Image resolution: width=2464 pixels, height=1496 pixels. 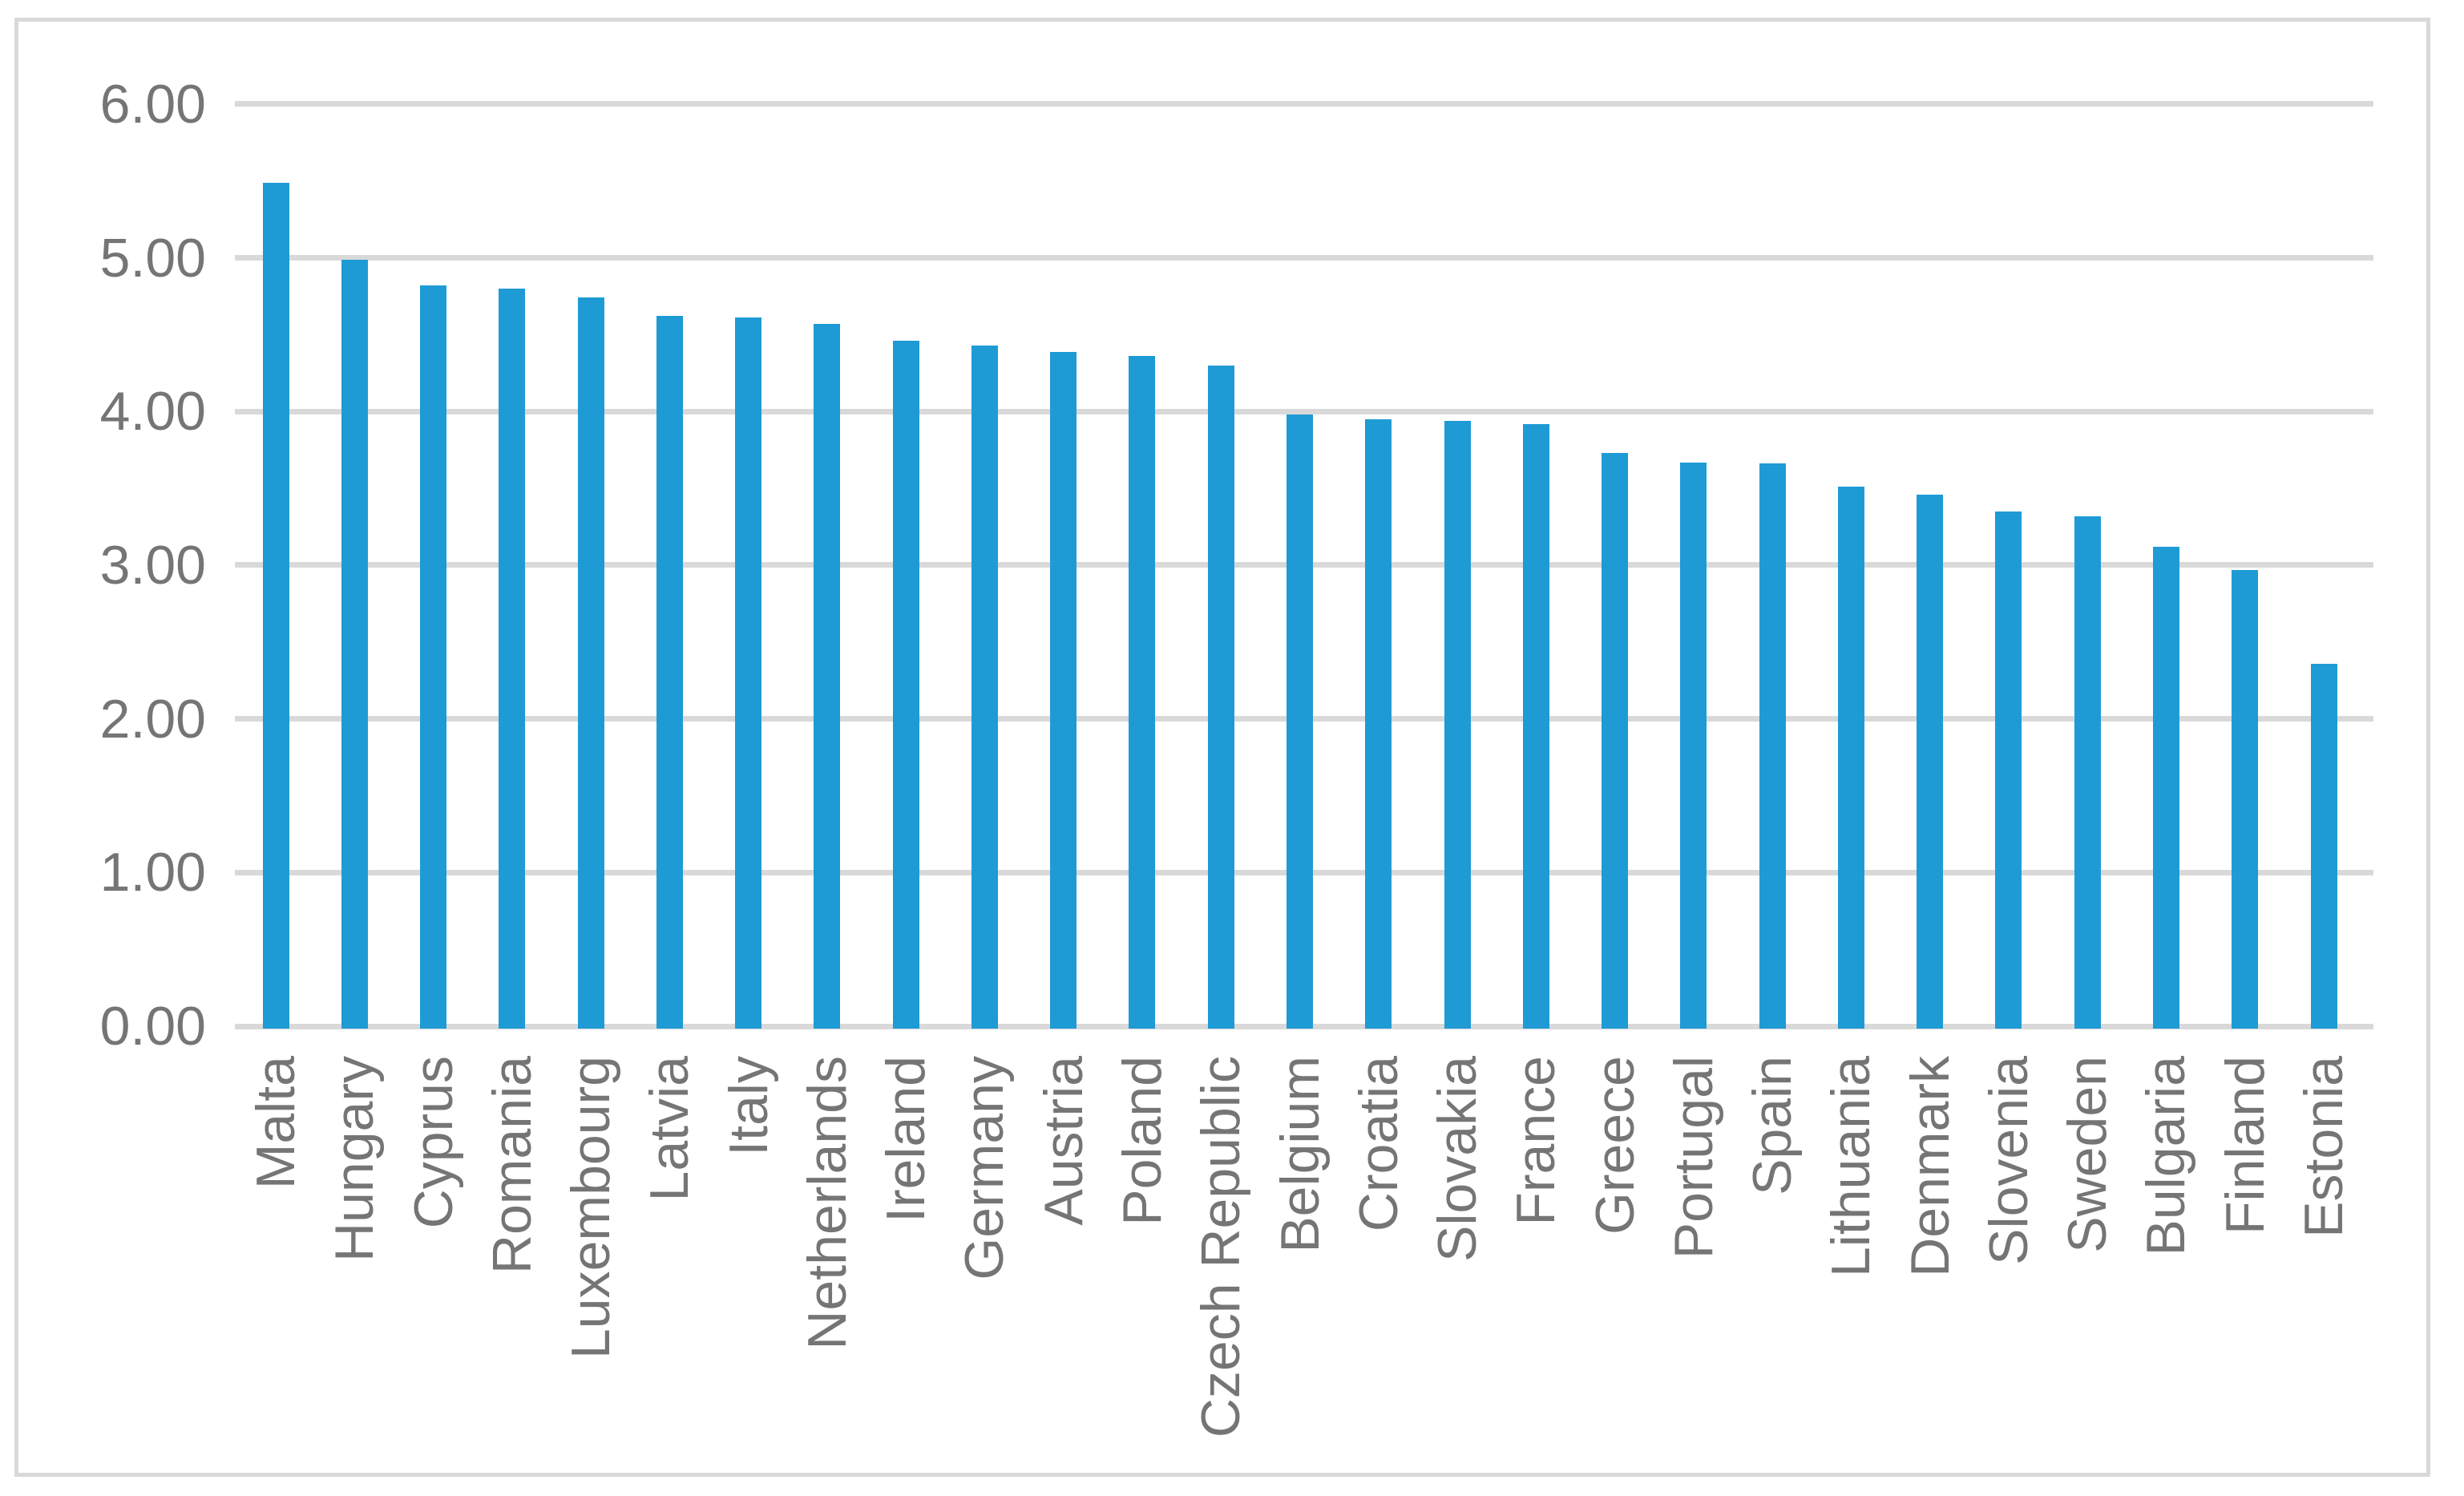 I want to click on x-axis-tick-label: Austria, so click(x=1063, y=1141).